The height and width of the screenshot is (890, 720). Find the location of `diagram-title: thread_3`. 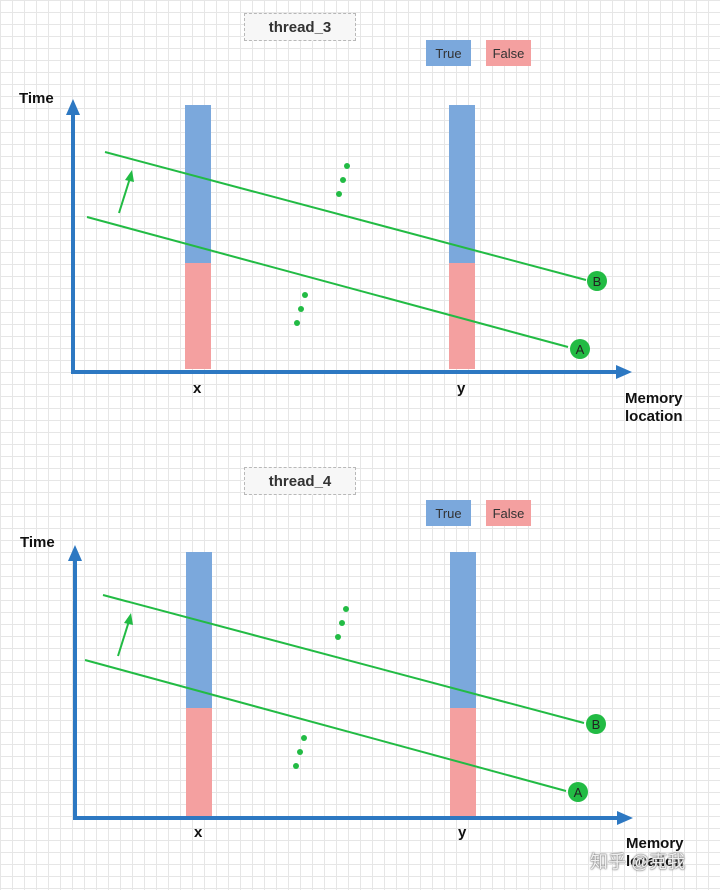

diagram-title: thread_3 is located at coordinates (300, 27).